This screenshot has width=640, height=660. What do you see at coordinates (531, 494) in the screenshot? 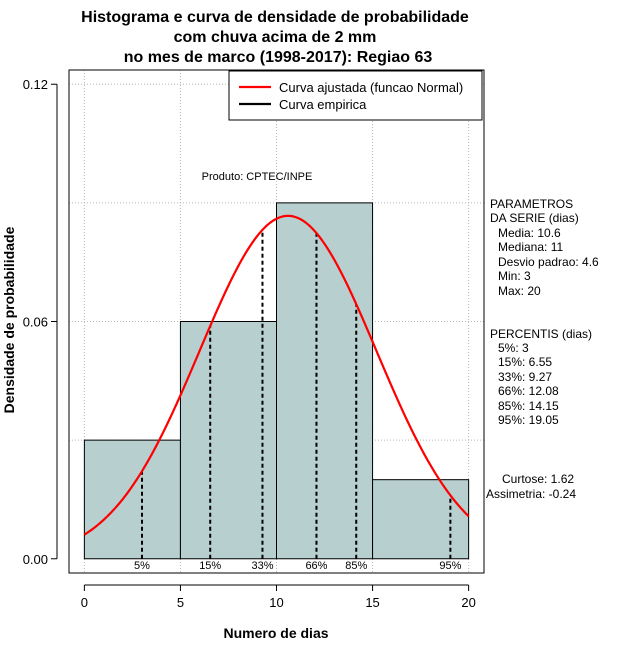
I see `assimetria: Assimetria: -0.24` at bounding box center [531, 494].